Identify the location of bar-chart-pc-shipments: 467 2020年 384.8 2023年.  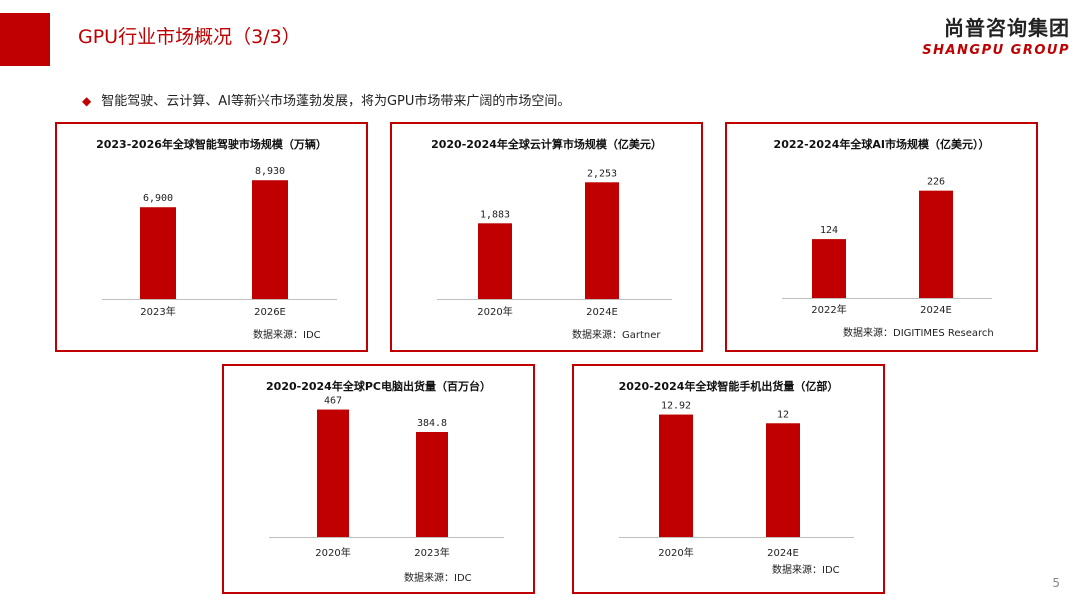
(386, 477).